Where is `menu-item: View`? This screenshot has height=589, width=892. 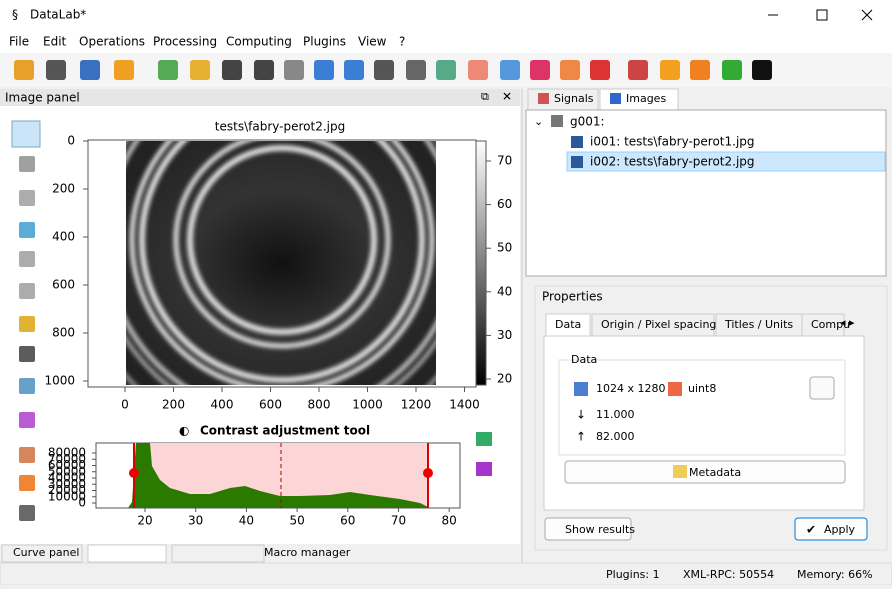
menu-item: View is located at coordinates (372, 42).